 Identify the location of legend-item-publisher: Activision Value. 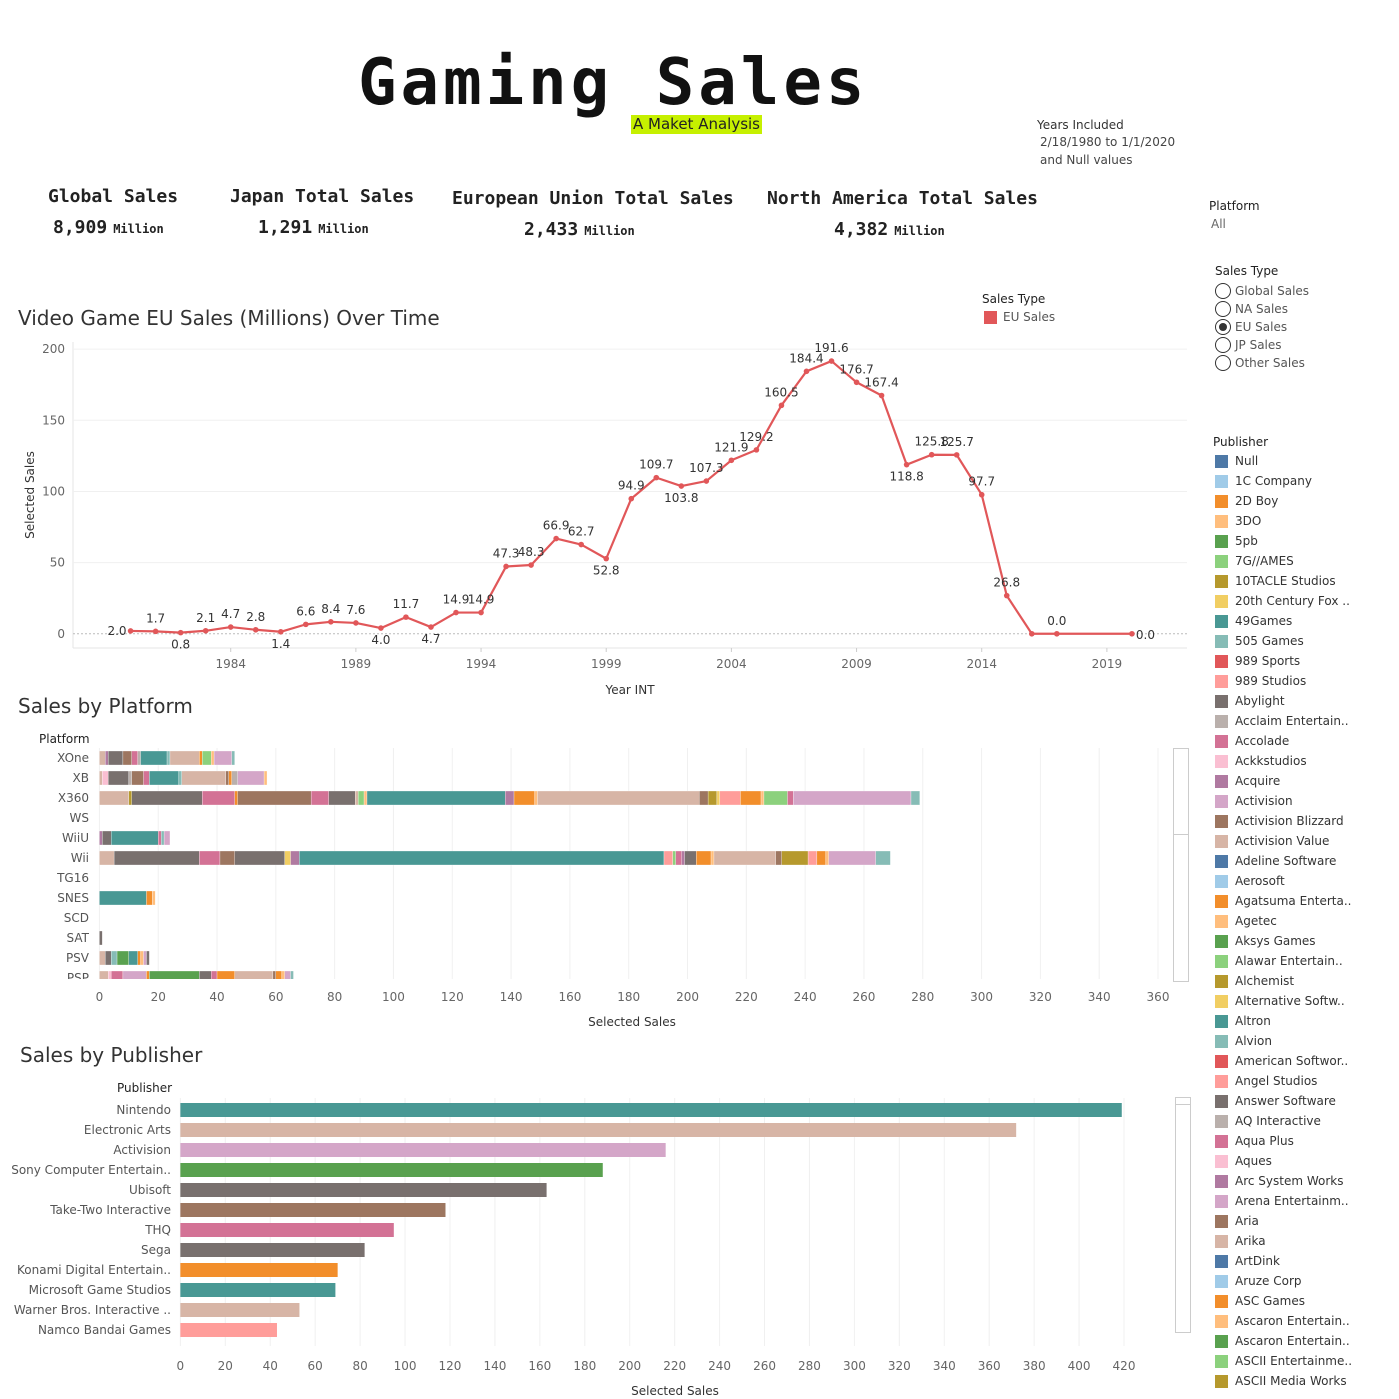
(1305, 841).